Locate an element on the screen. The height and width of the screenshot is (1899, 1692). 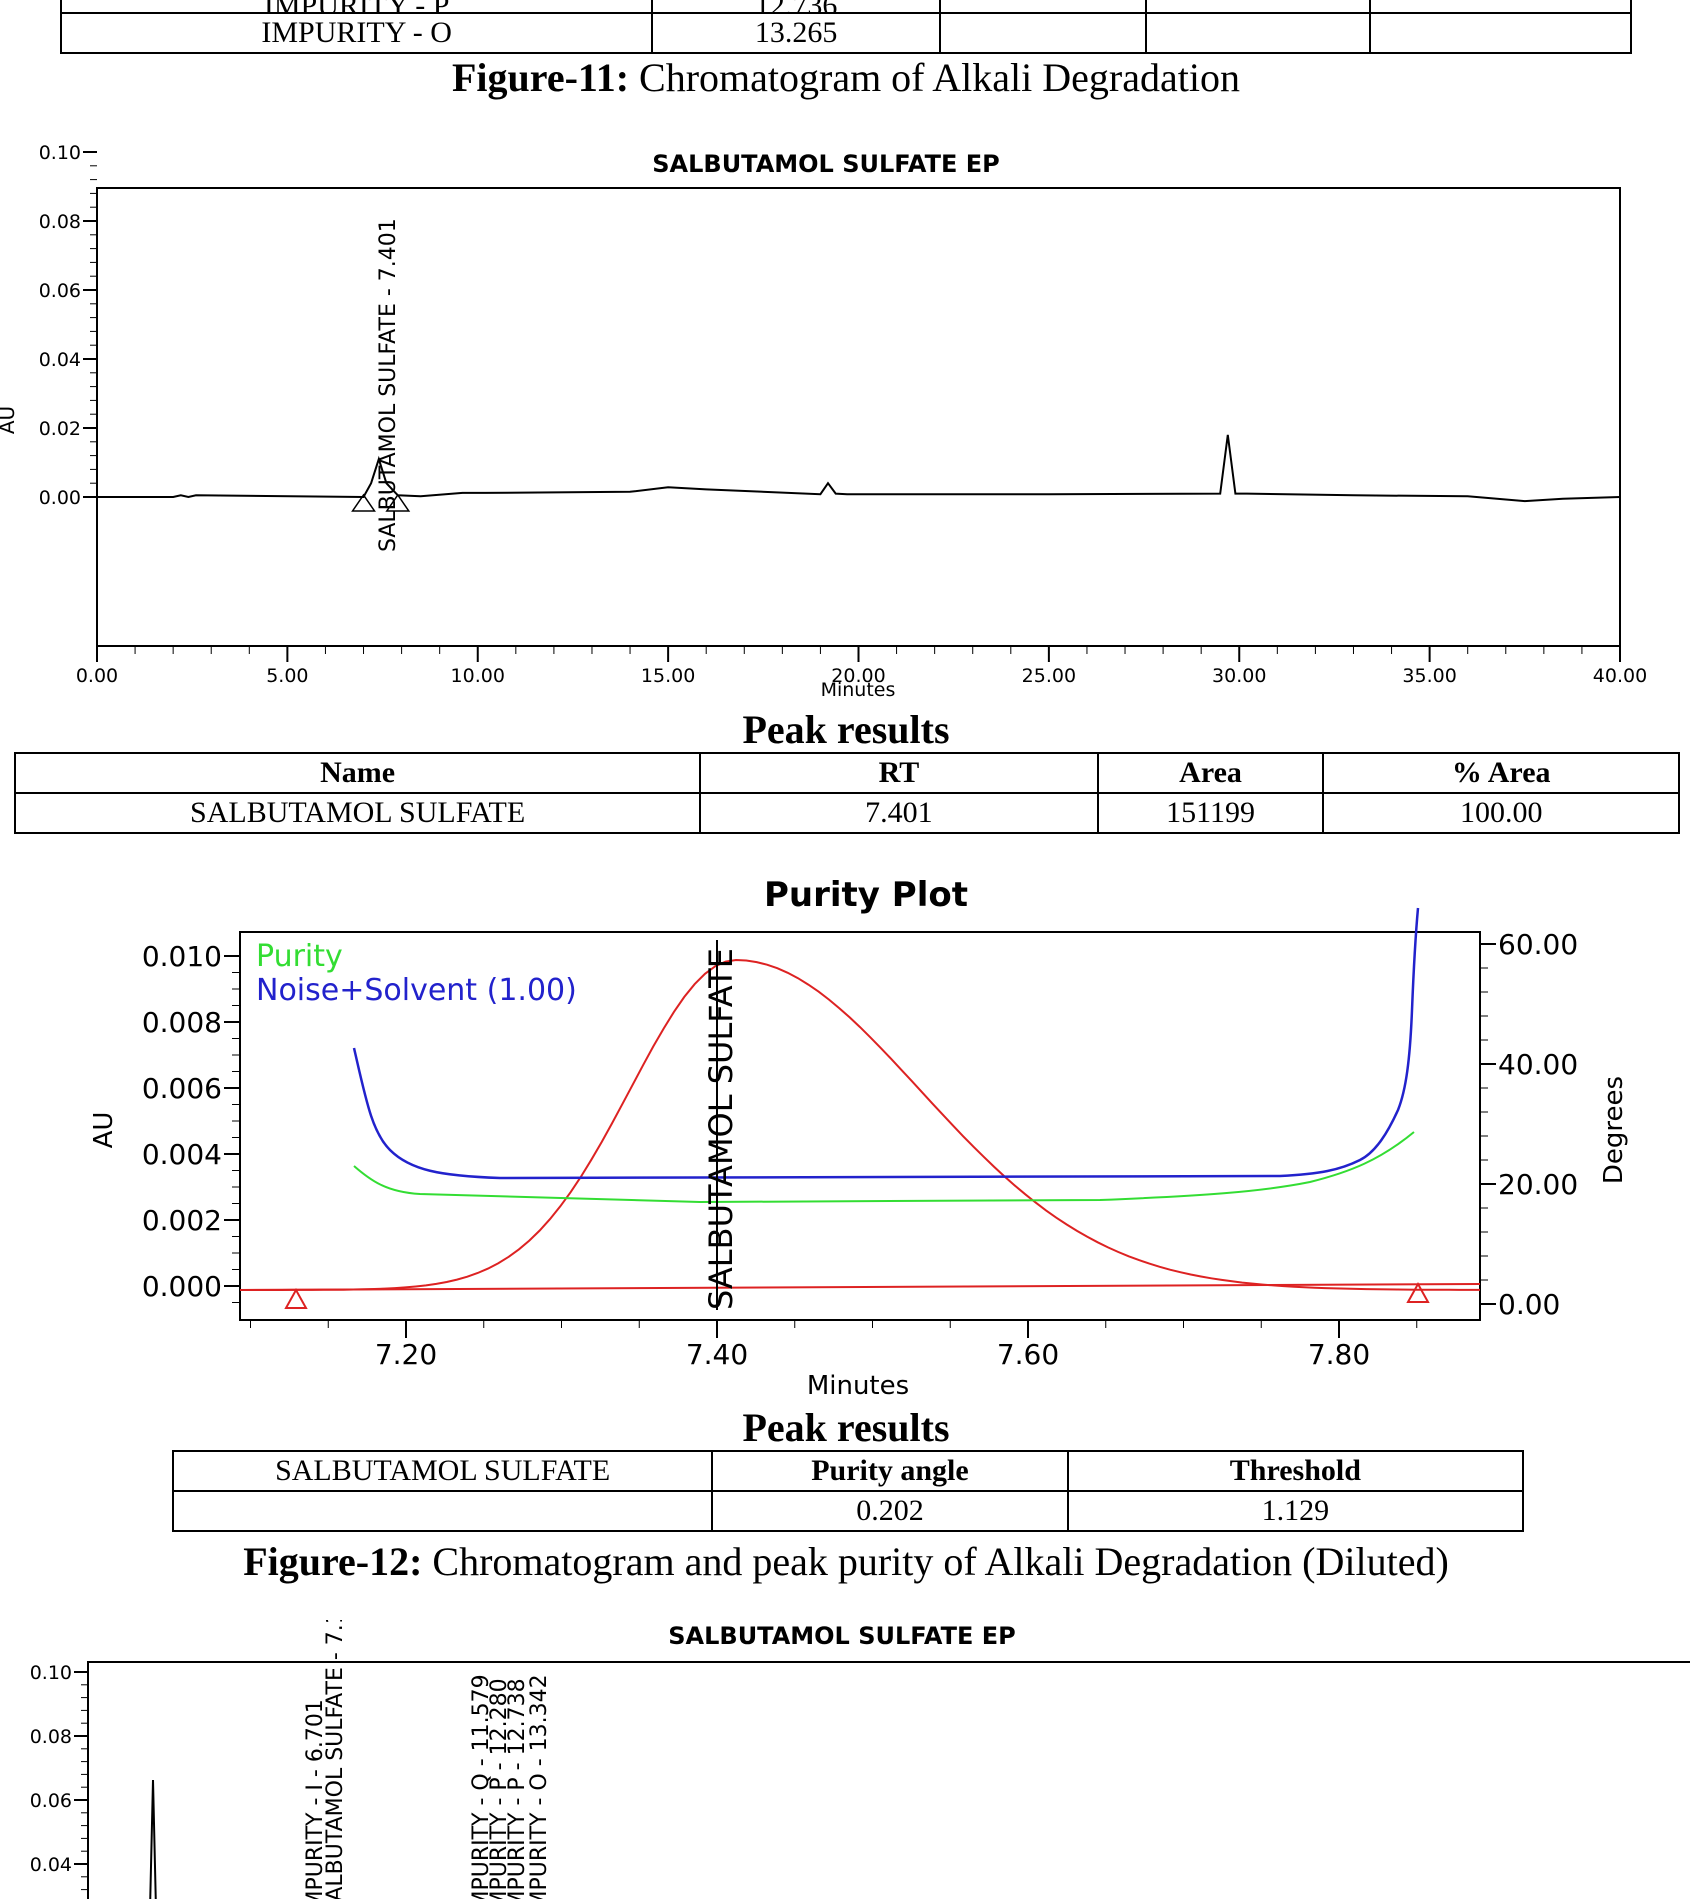
table-row: IMPURITY - O 13.265 is located at coordinates (845, 33).